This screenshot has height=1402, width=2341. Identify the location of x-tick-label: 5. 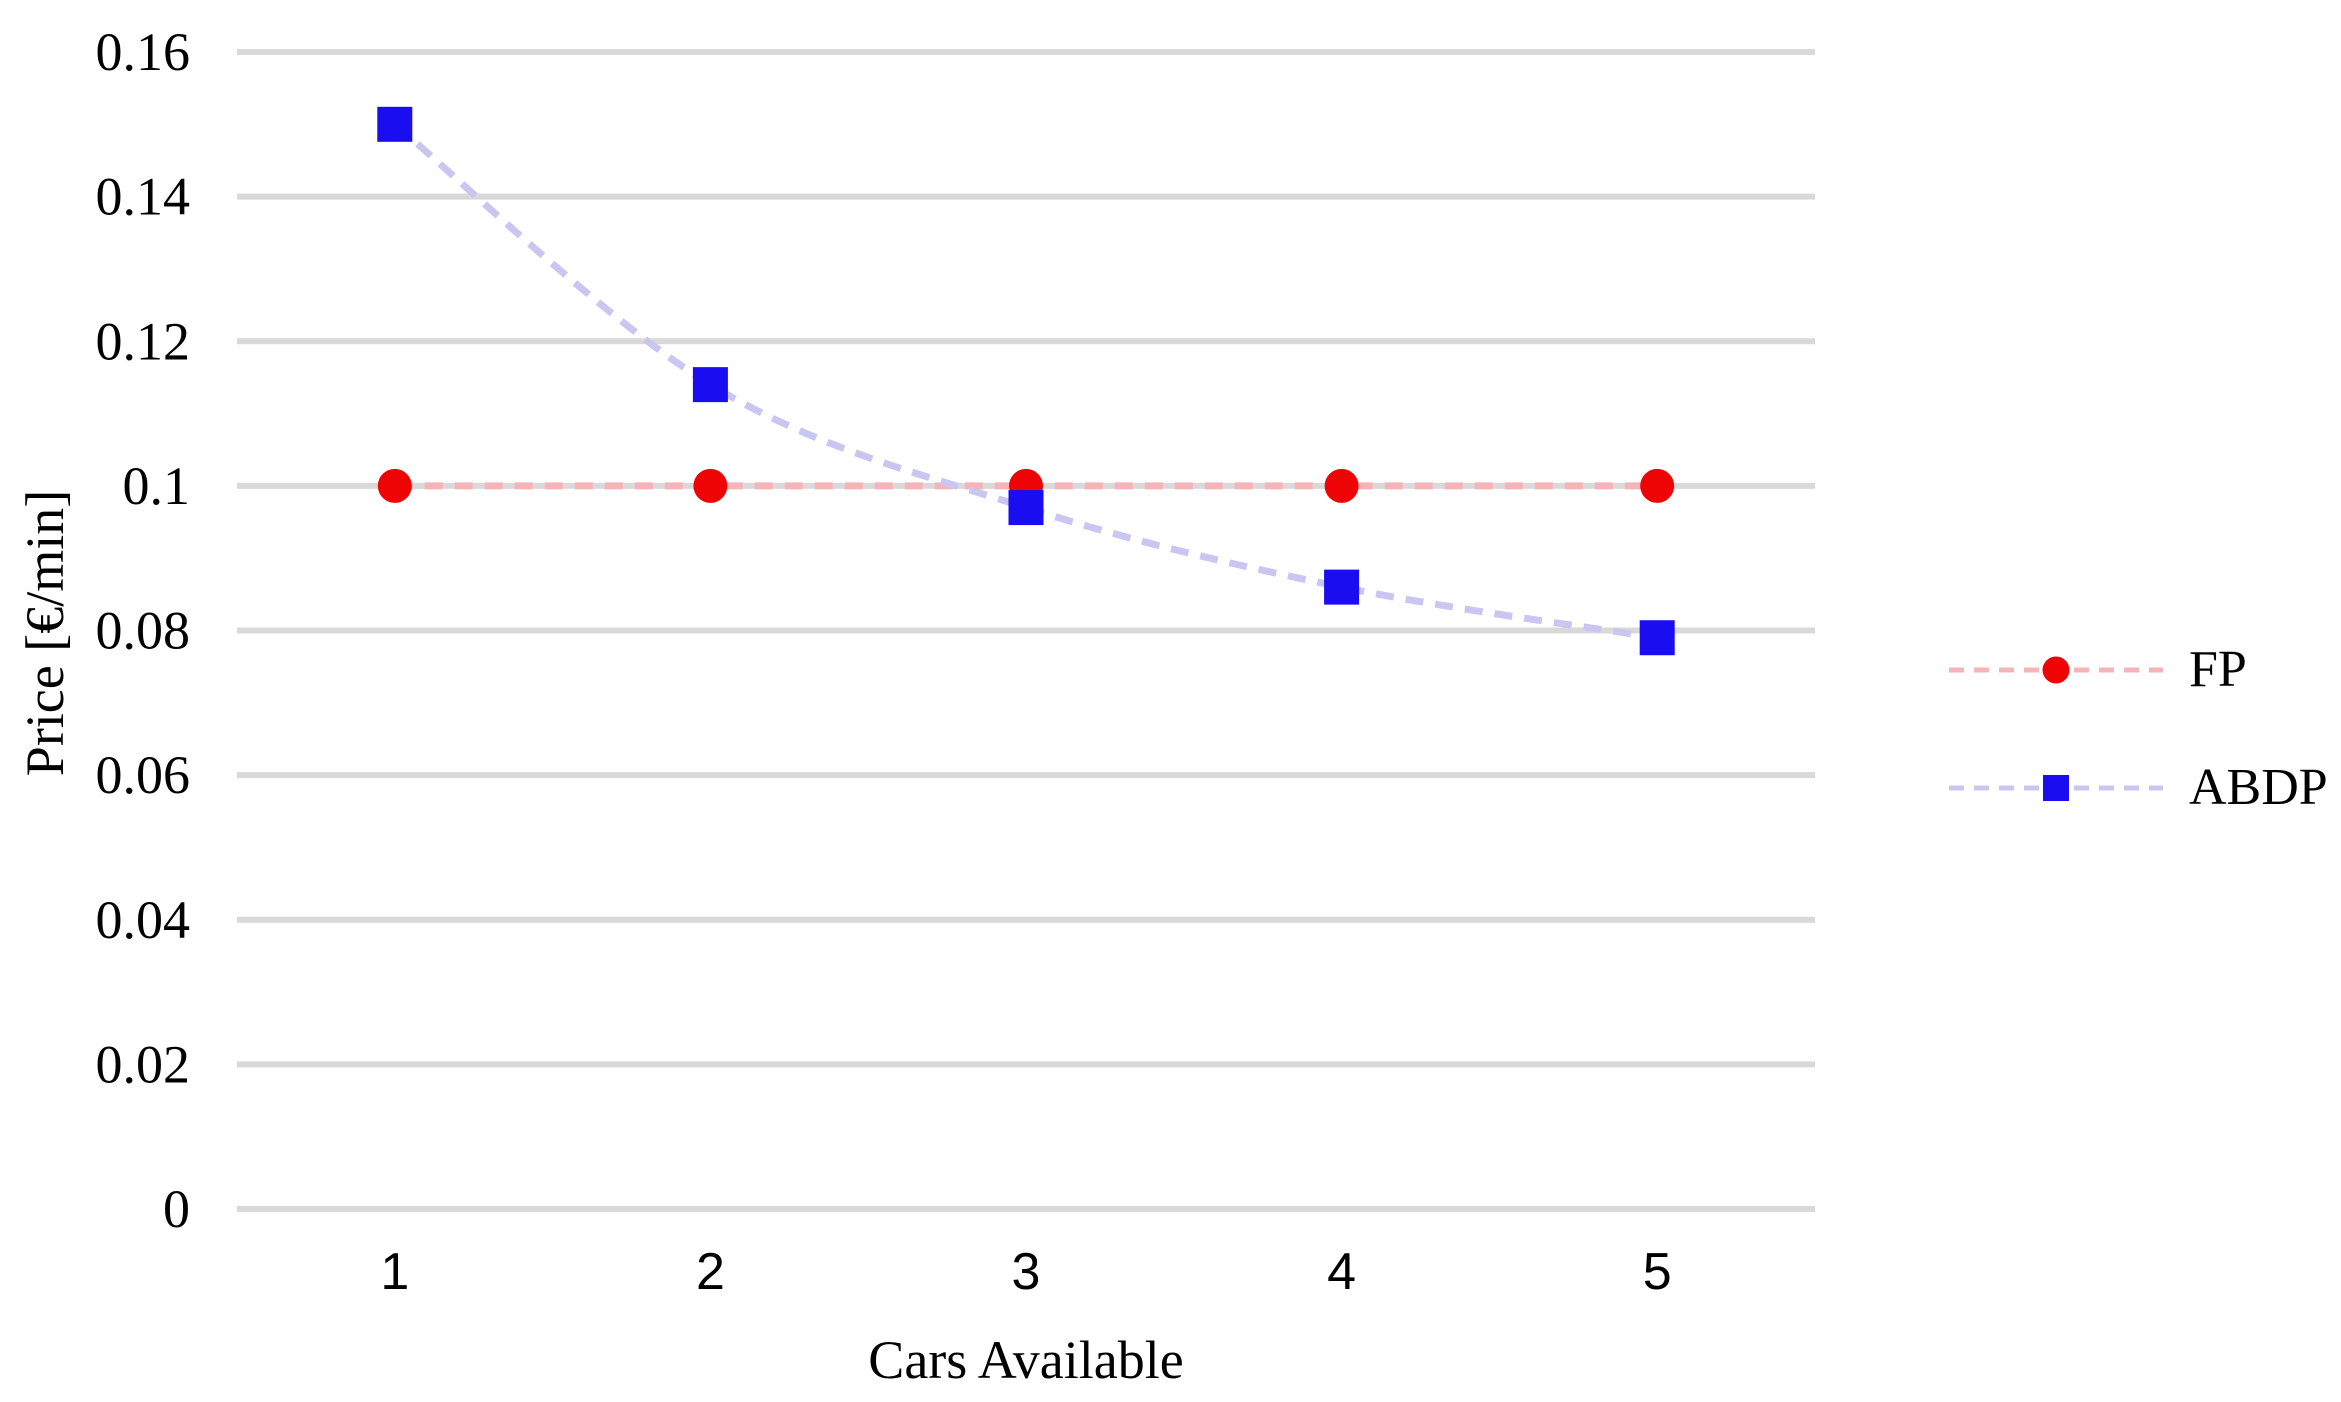
(1657, 1272).